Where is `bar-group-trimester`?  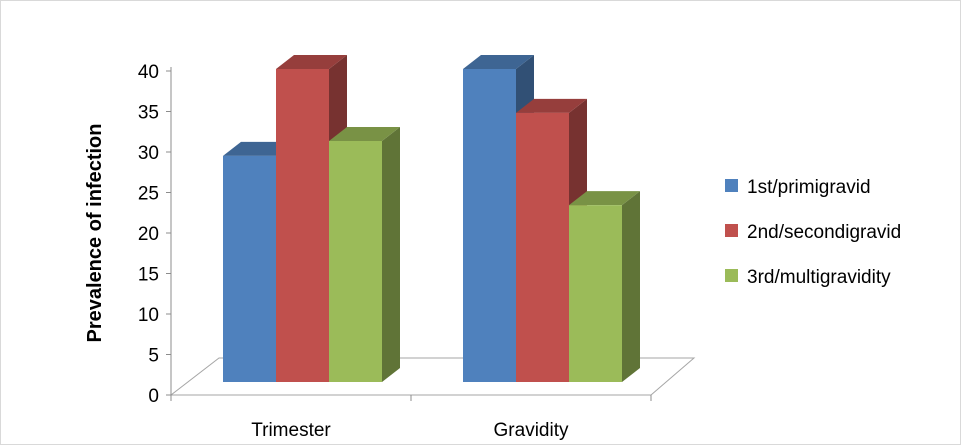 bar-group-trimester is located at coordinates (311, 219).